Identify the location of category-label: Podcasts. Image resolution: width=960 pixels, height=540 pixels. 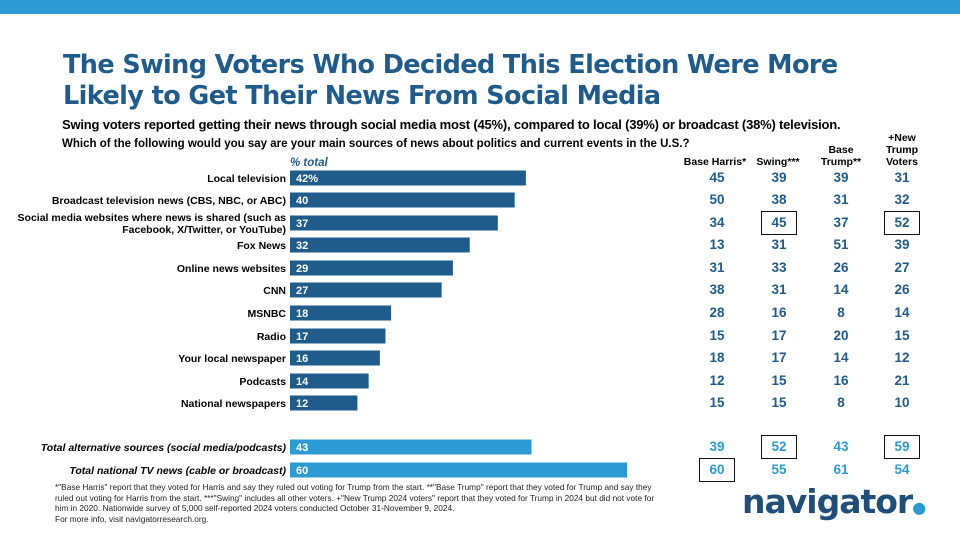
(262, 382).